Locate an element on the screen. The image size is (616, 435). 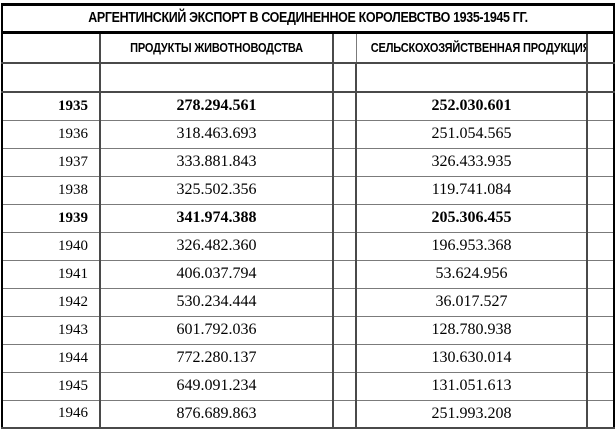
cell-livestock-value: 601.792.036 is located at coordinates (217, 330).